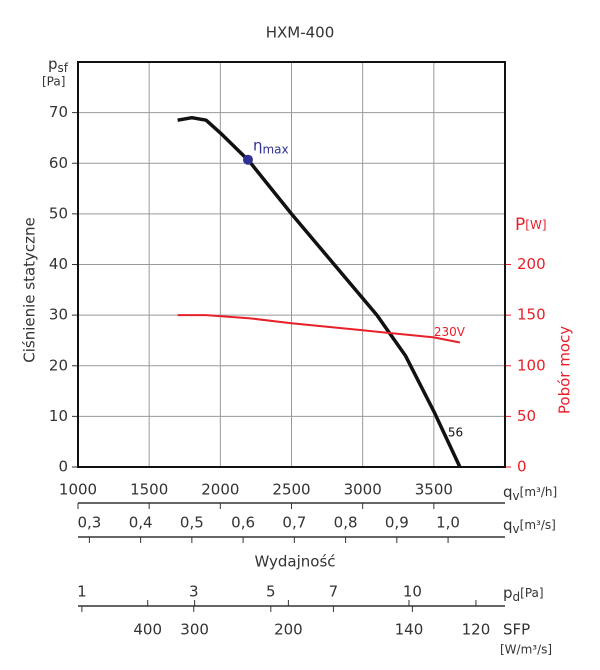 This screenshot has width=600, height=670. I want to click on x2-tick-label: 0,5, so click(192, 523).